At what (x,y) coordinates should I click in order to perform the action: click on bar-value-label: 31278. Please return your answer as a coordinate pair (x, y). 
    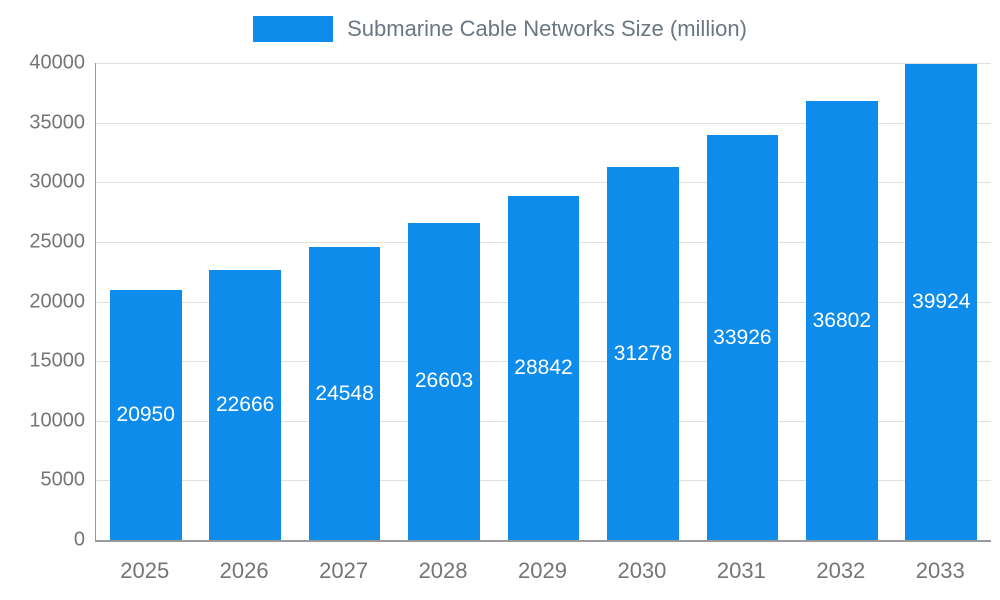
    Looking at the image, I should click on (643, 353).